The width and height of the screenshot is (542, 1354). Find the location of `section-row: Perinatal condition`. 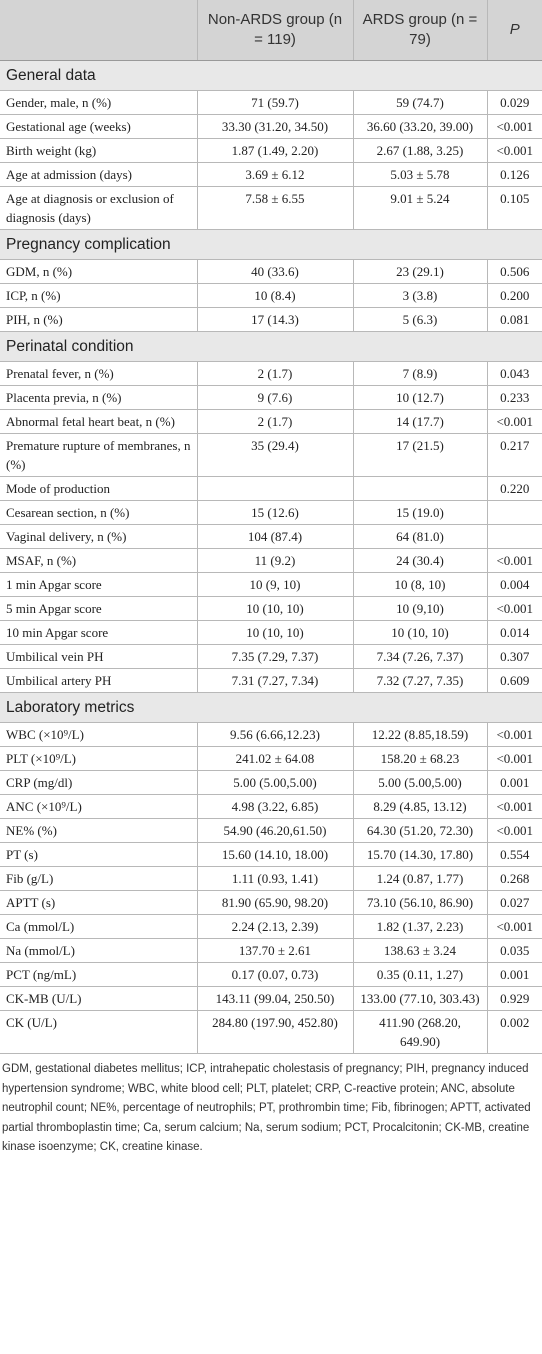

section-row: Perinatal condition is located at coordinates (271, 346).